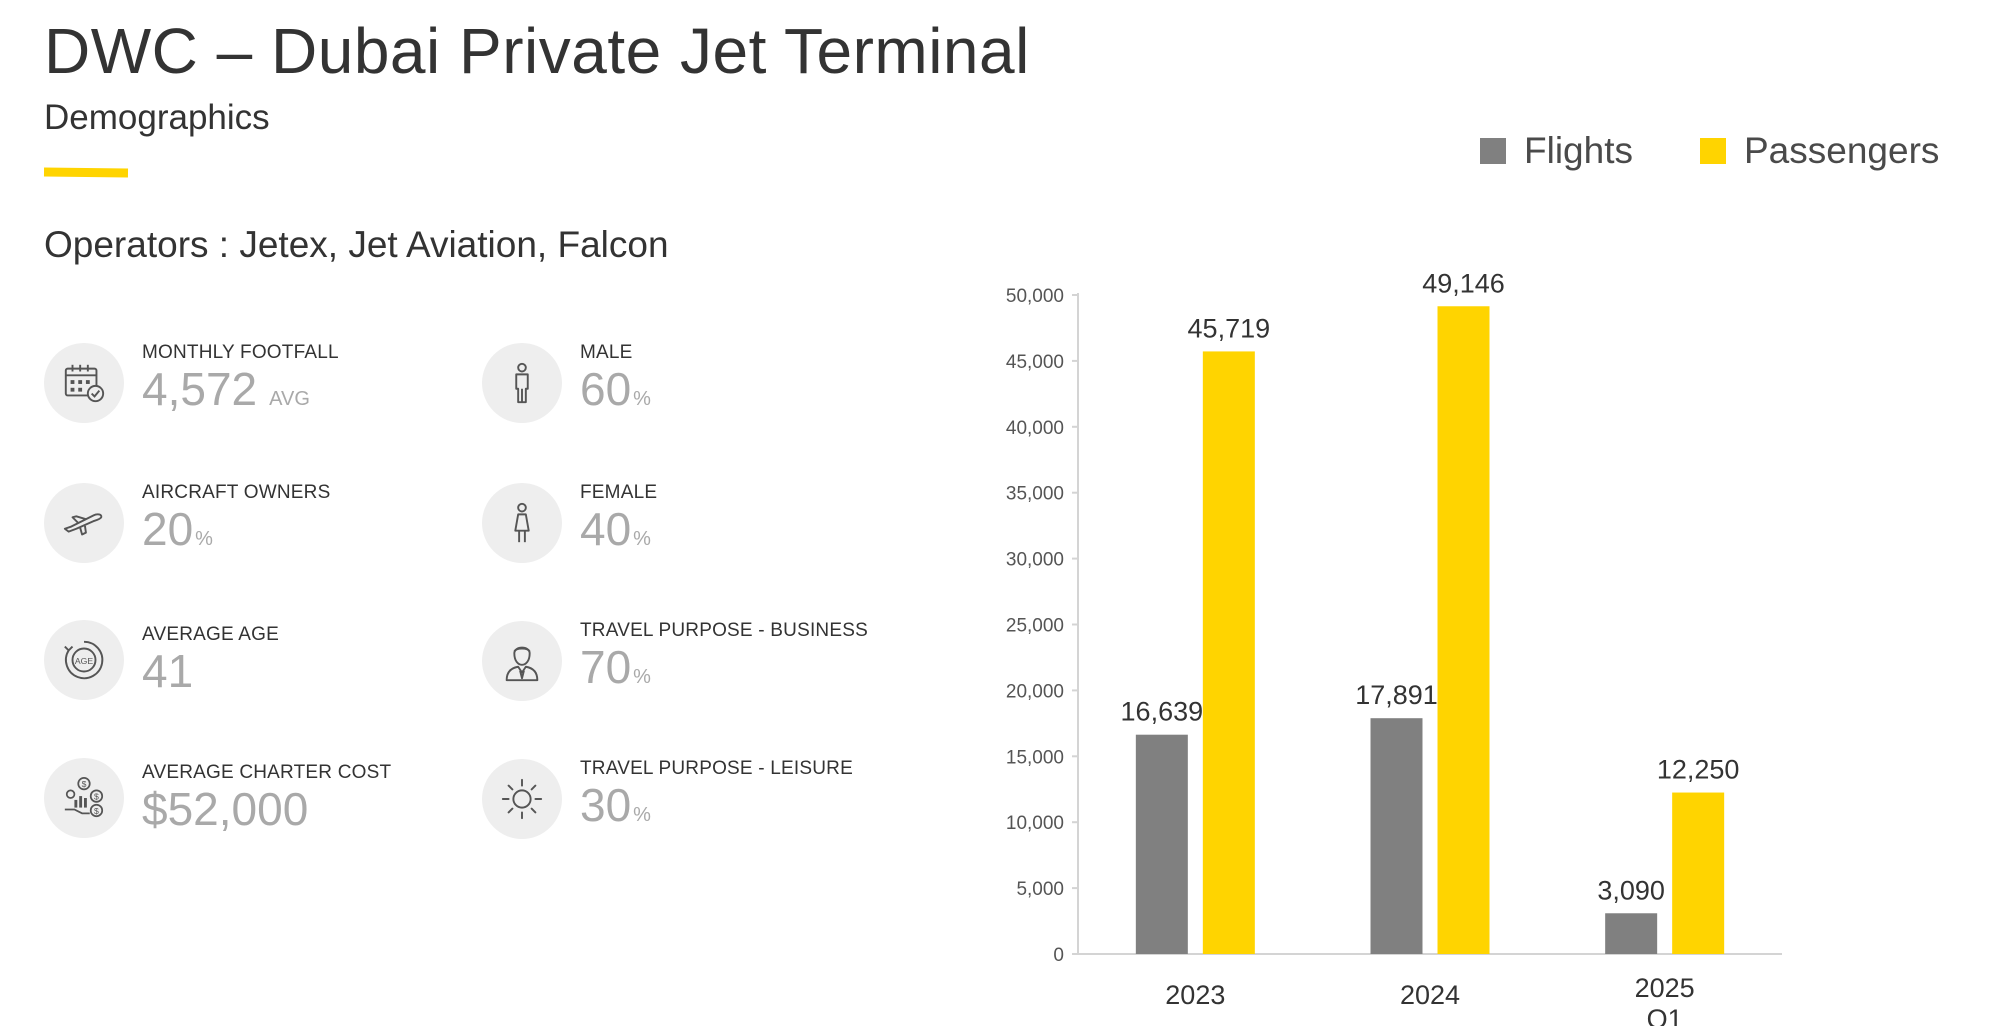 The width and height of the screenshot is (2000, 1026). Describe the element at coordinates (1035, 362) in the screenshot. I see `y-tick-label: 45,000` at that location.